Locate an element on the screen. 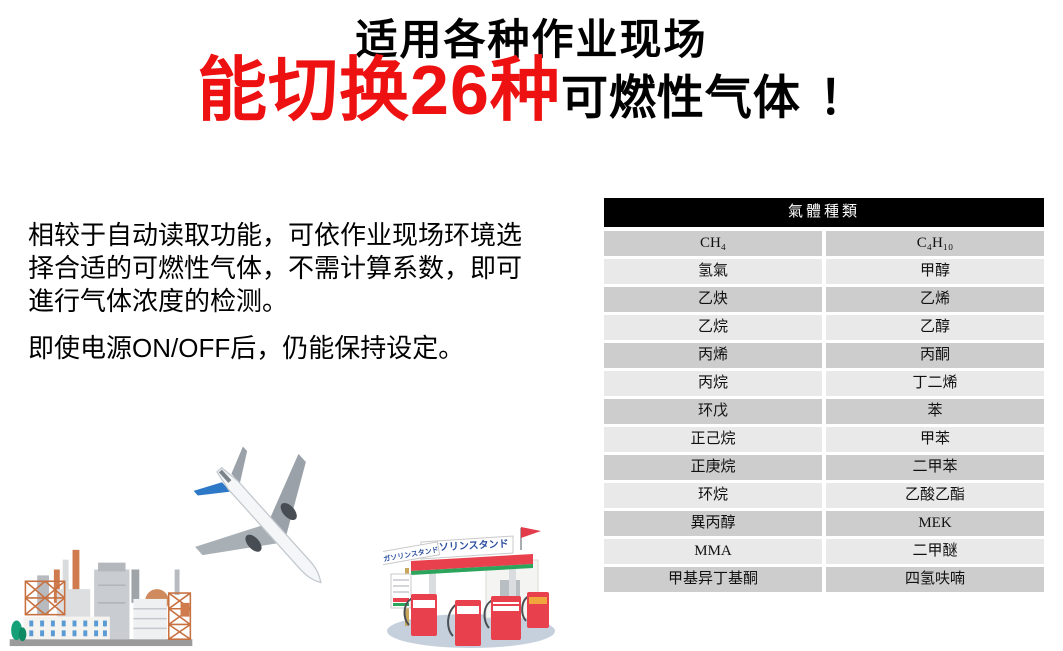  gas-cell: 二甲苯 is located at coordinates (935, 467).